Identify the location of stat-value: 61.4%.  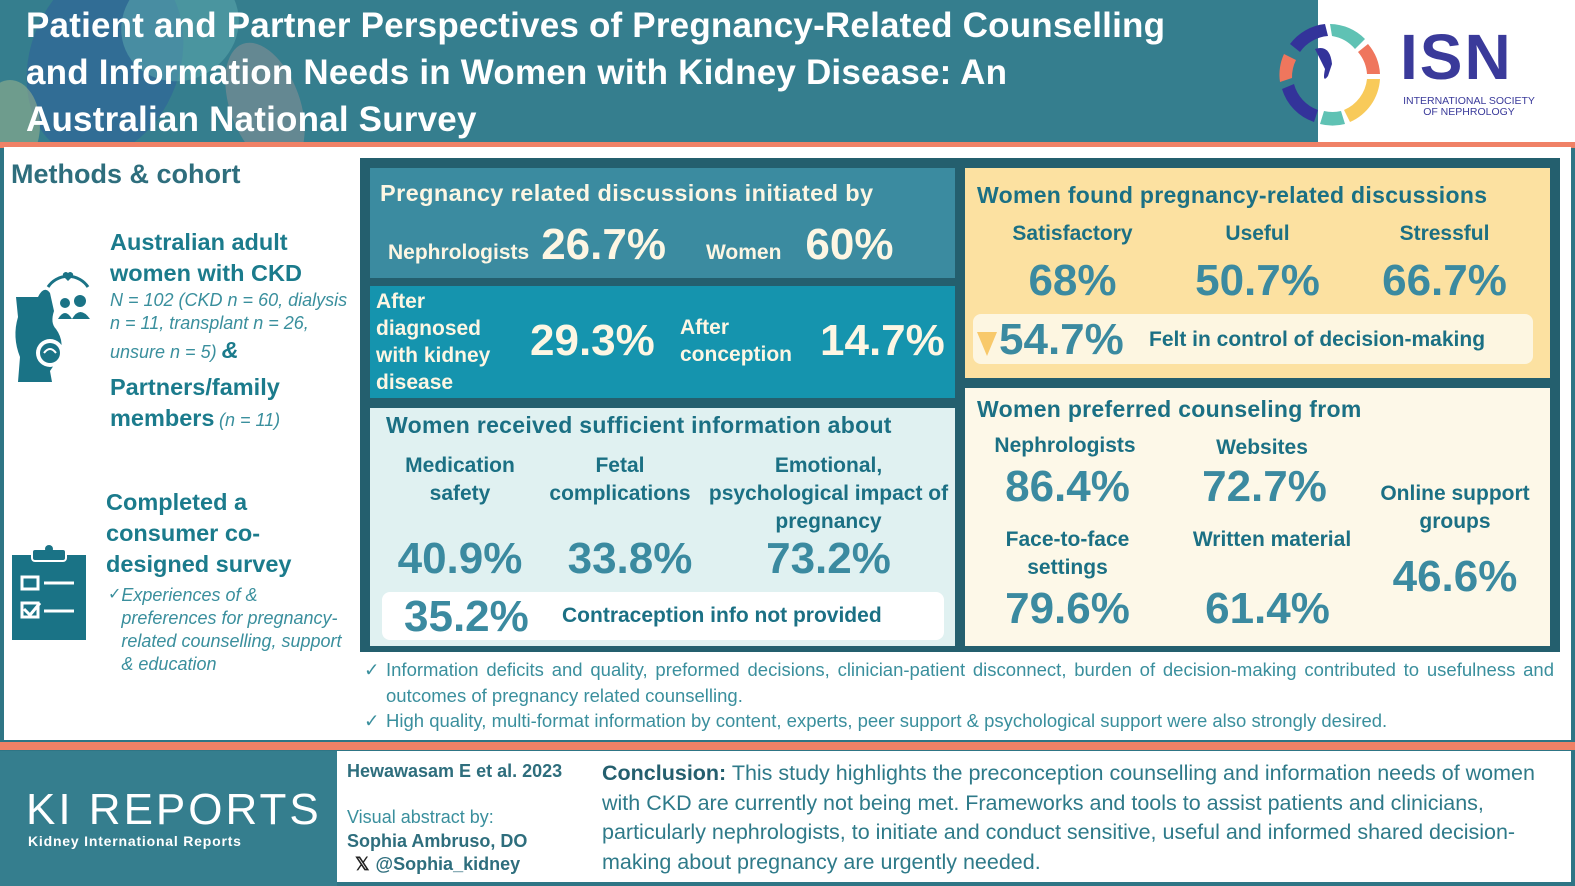
(1267, 608).